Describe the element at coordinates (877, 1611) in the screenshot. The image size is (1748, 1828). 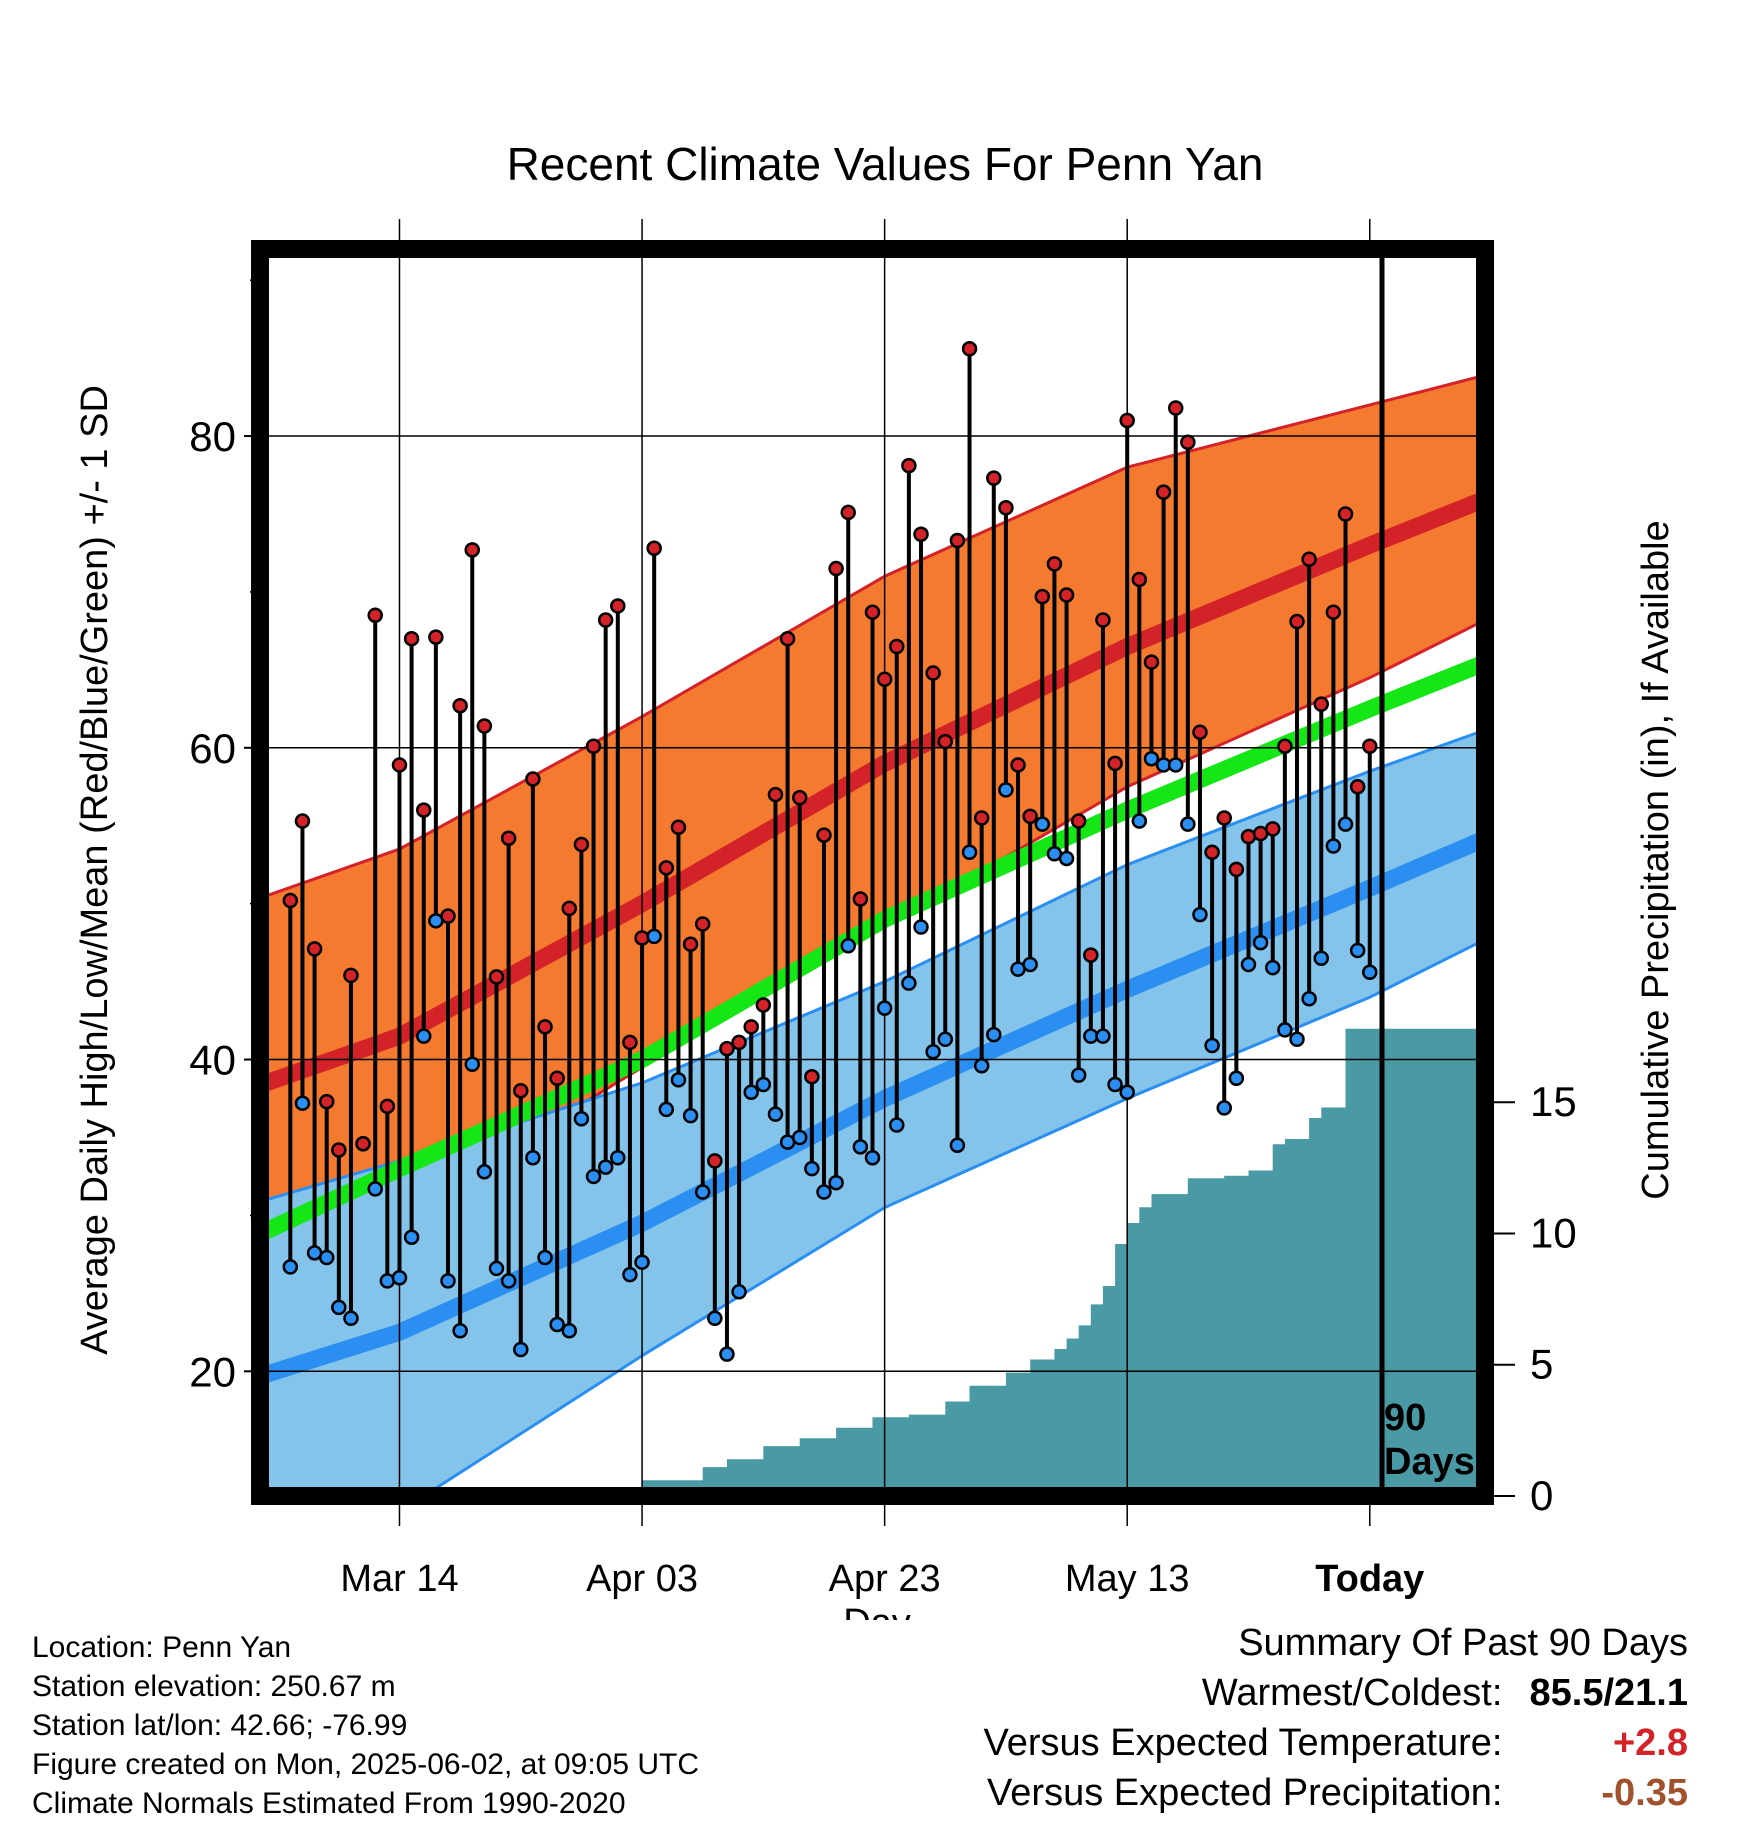
I see `x-axis-label: Day` at that location.